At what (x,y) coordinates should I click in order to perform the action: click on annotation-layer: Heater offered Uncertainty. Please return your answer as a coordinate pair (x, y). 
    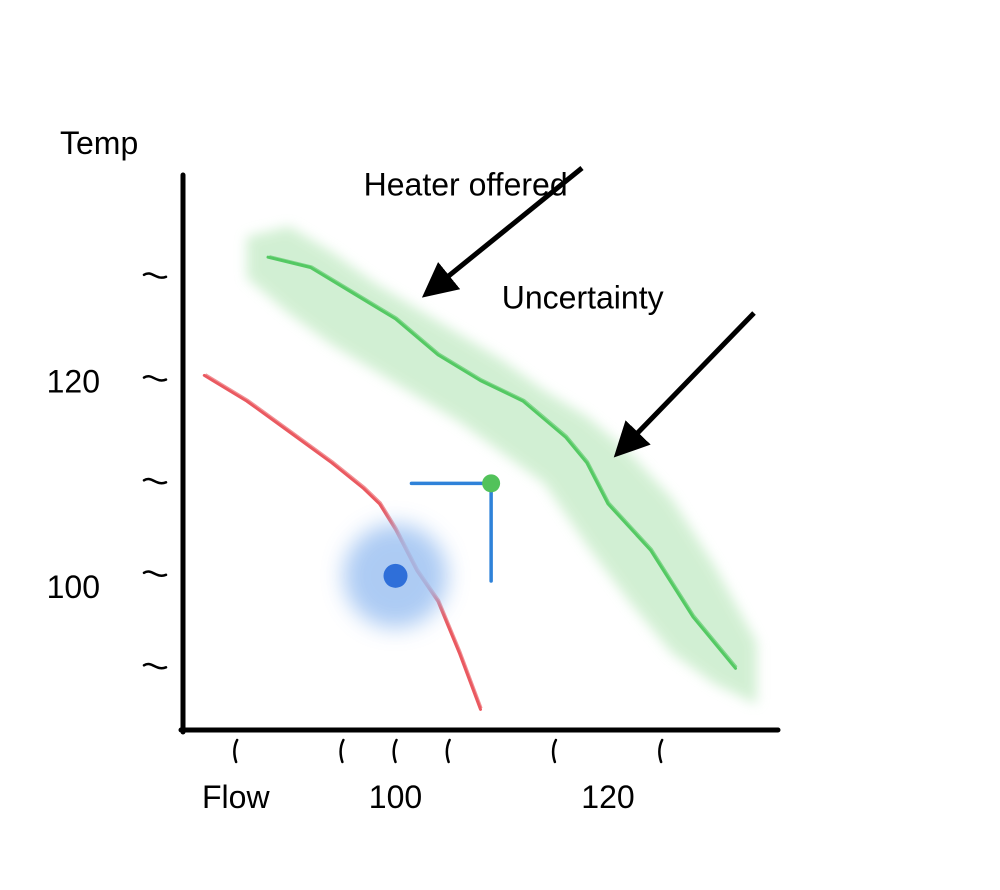
    Looking at the image, I should click on (560, 312).